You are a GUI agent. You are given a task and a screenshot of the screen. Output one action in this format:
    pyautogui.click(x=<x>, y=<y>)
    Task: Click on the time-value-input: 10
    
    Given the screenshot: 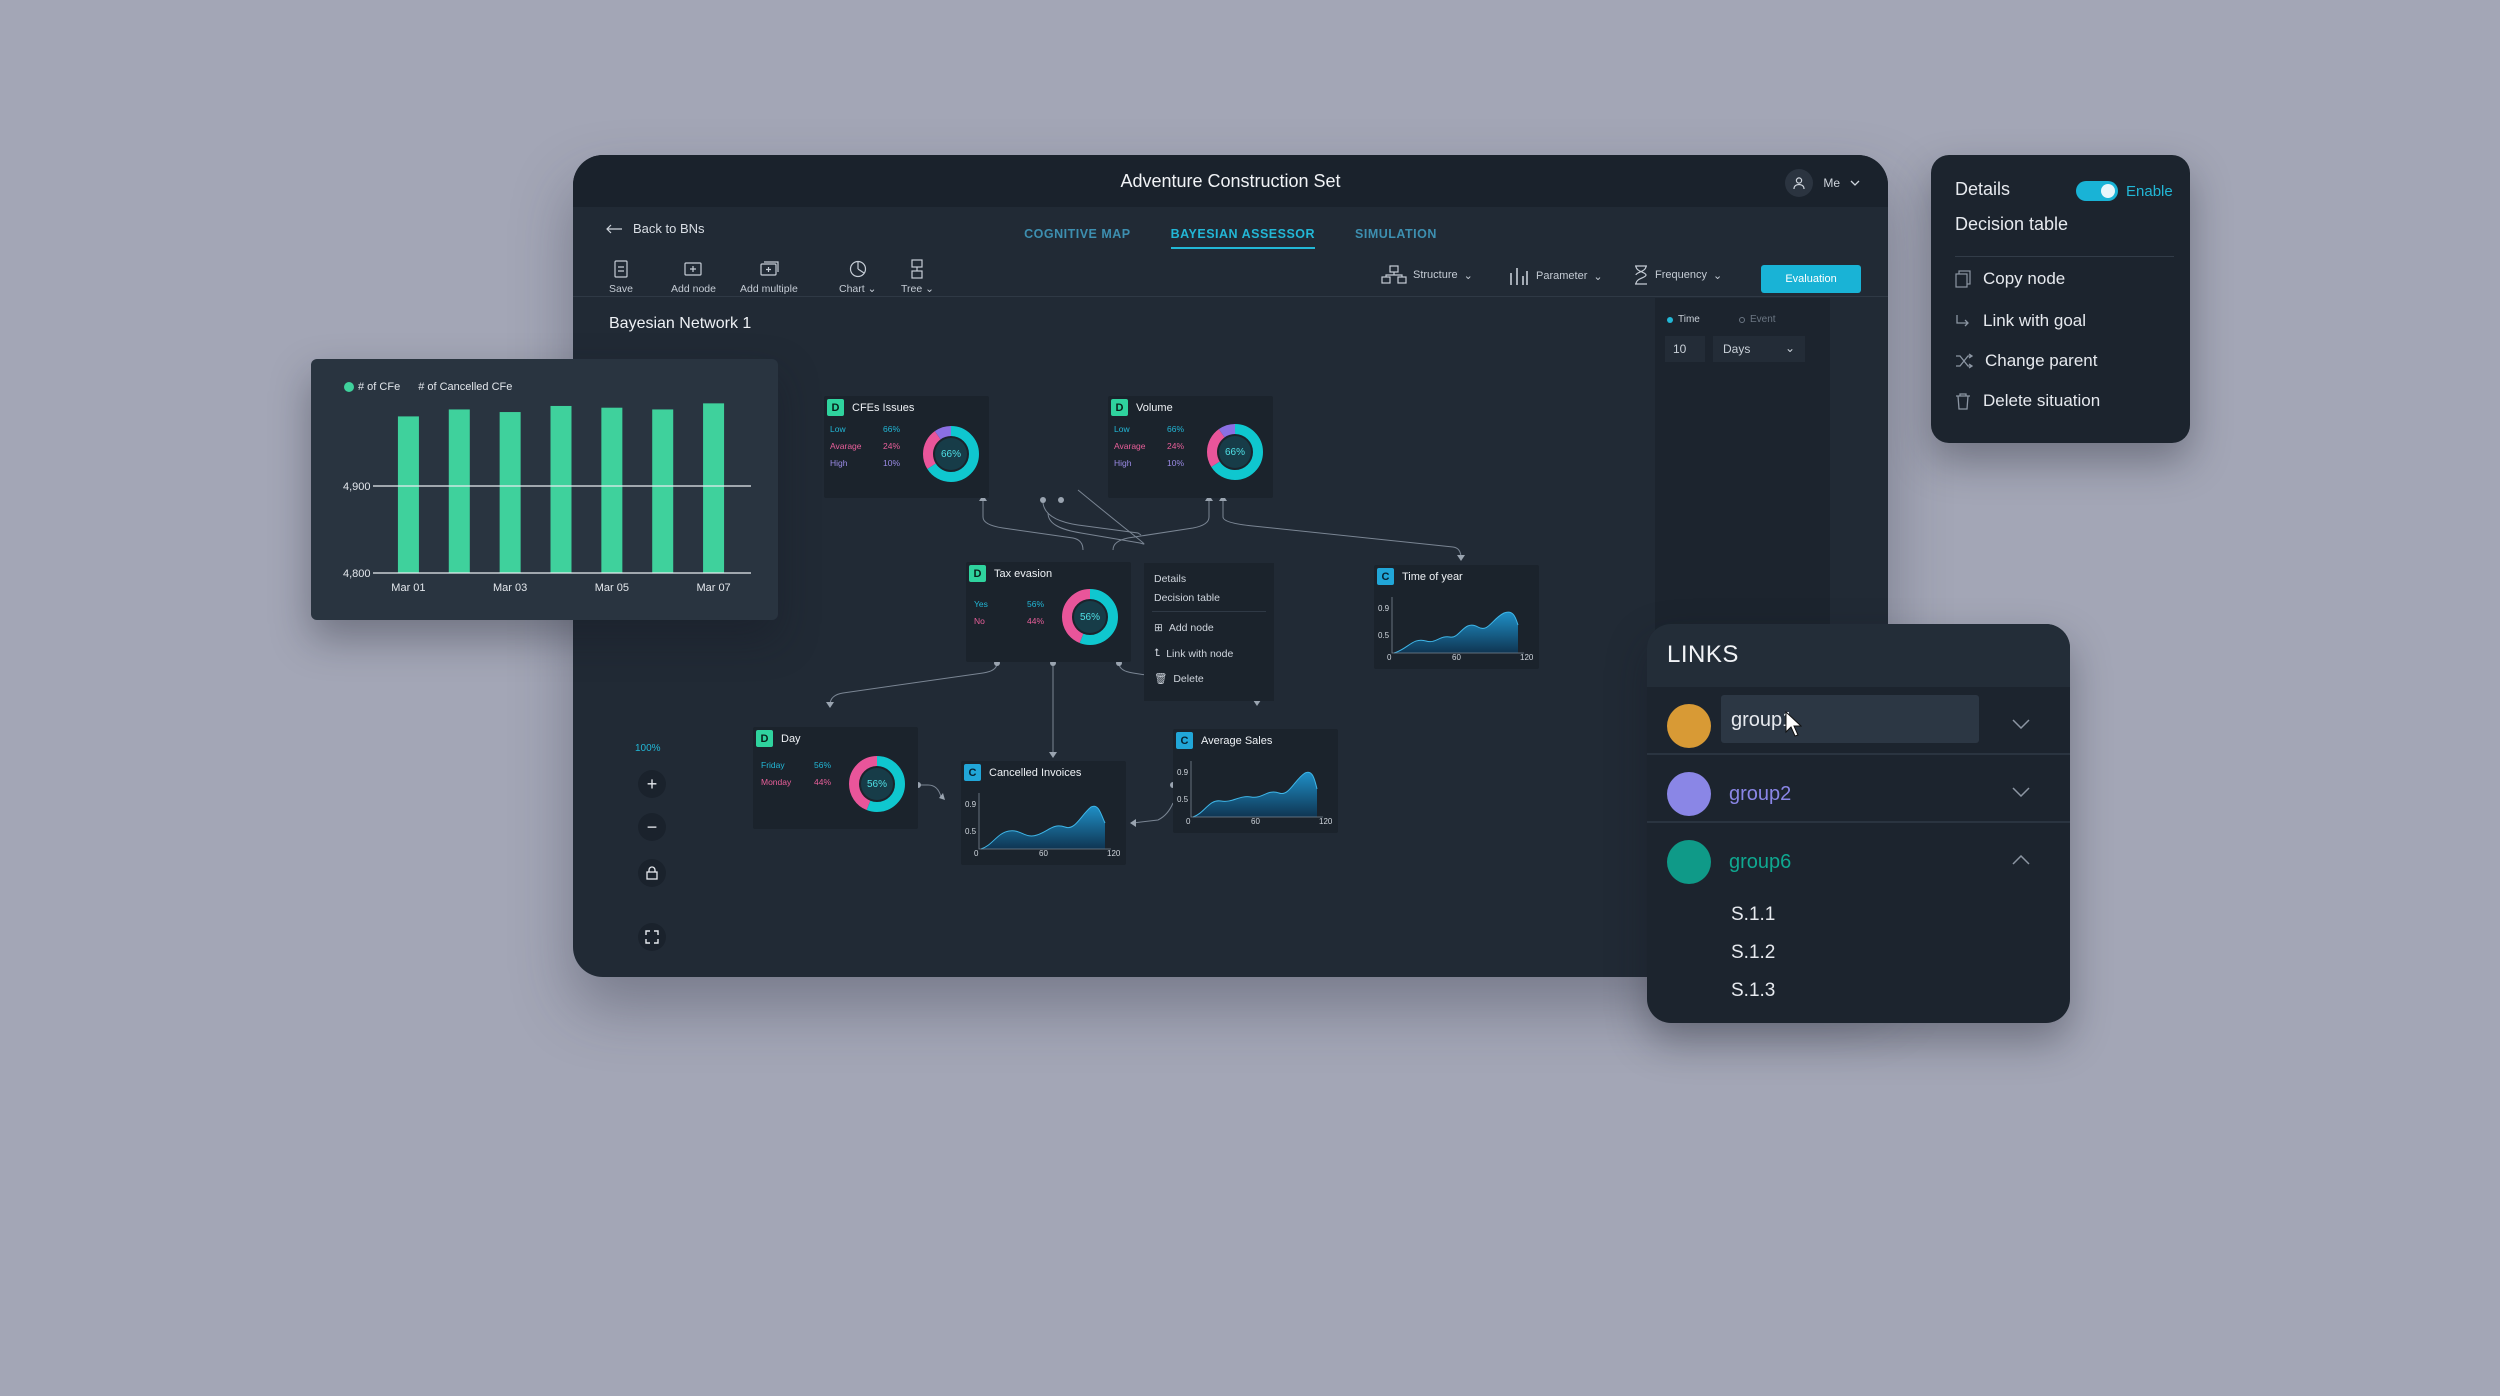 What is the action you would take?
    pyautogui.click(x=1685, y=349)
    